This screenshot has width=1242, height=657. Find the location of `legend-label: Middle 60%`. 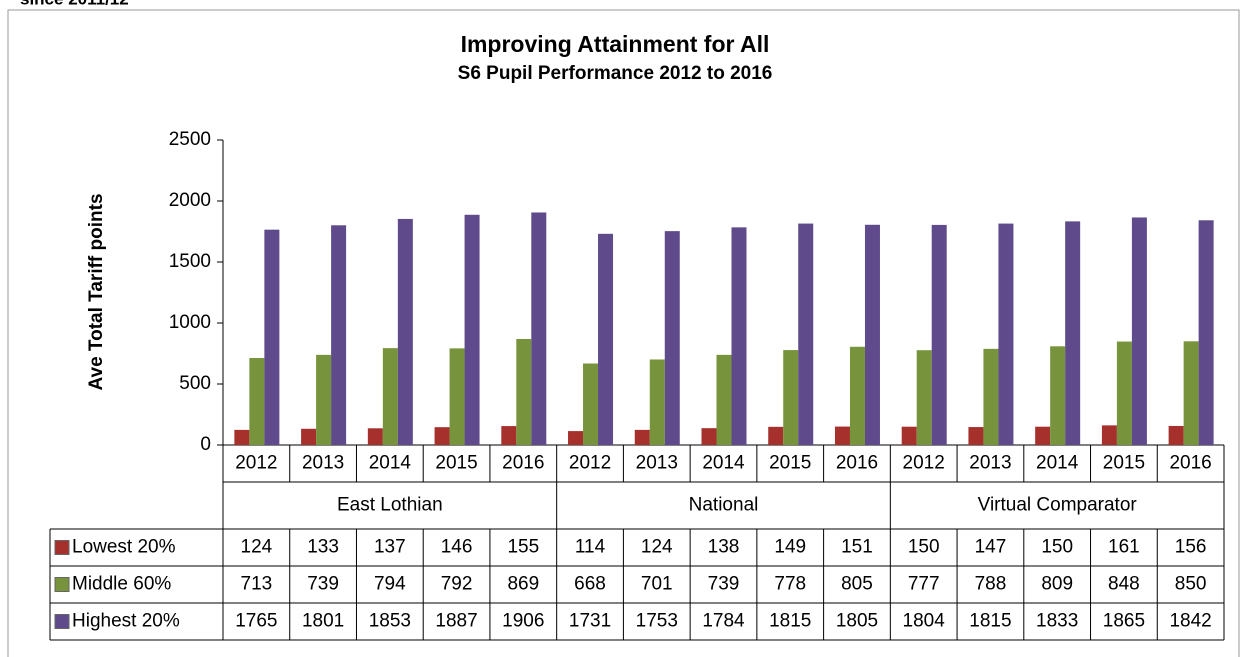

legend-label: Middle 60% is located at coordinates (121, 584).